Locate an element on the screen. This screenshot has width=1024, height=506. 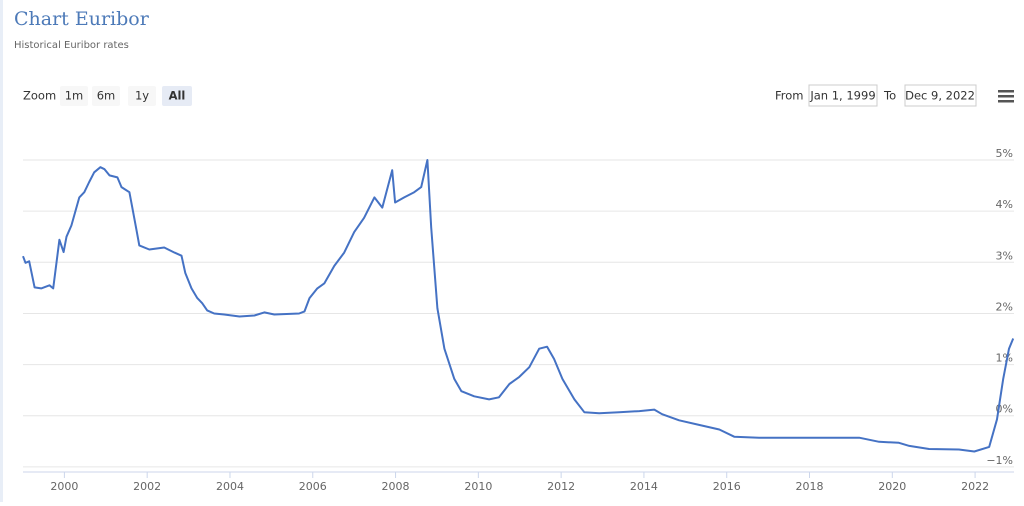
chart-title: Chart Euribor is located at coordinates (82, 19).